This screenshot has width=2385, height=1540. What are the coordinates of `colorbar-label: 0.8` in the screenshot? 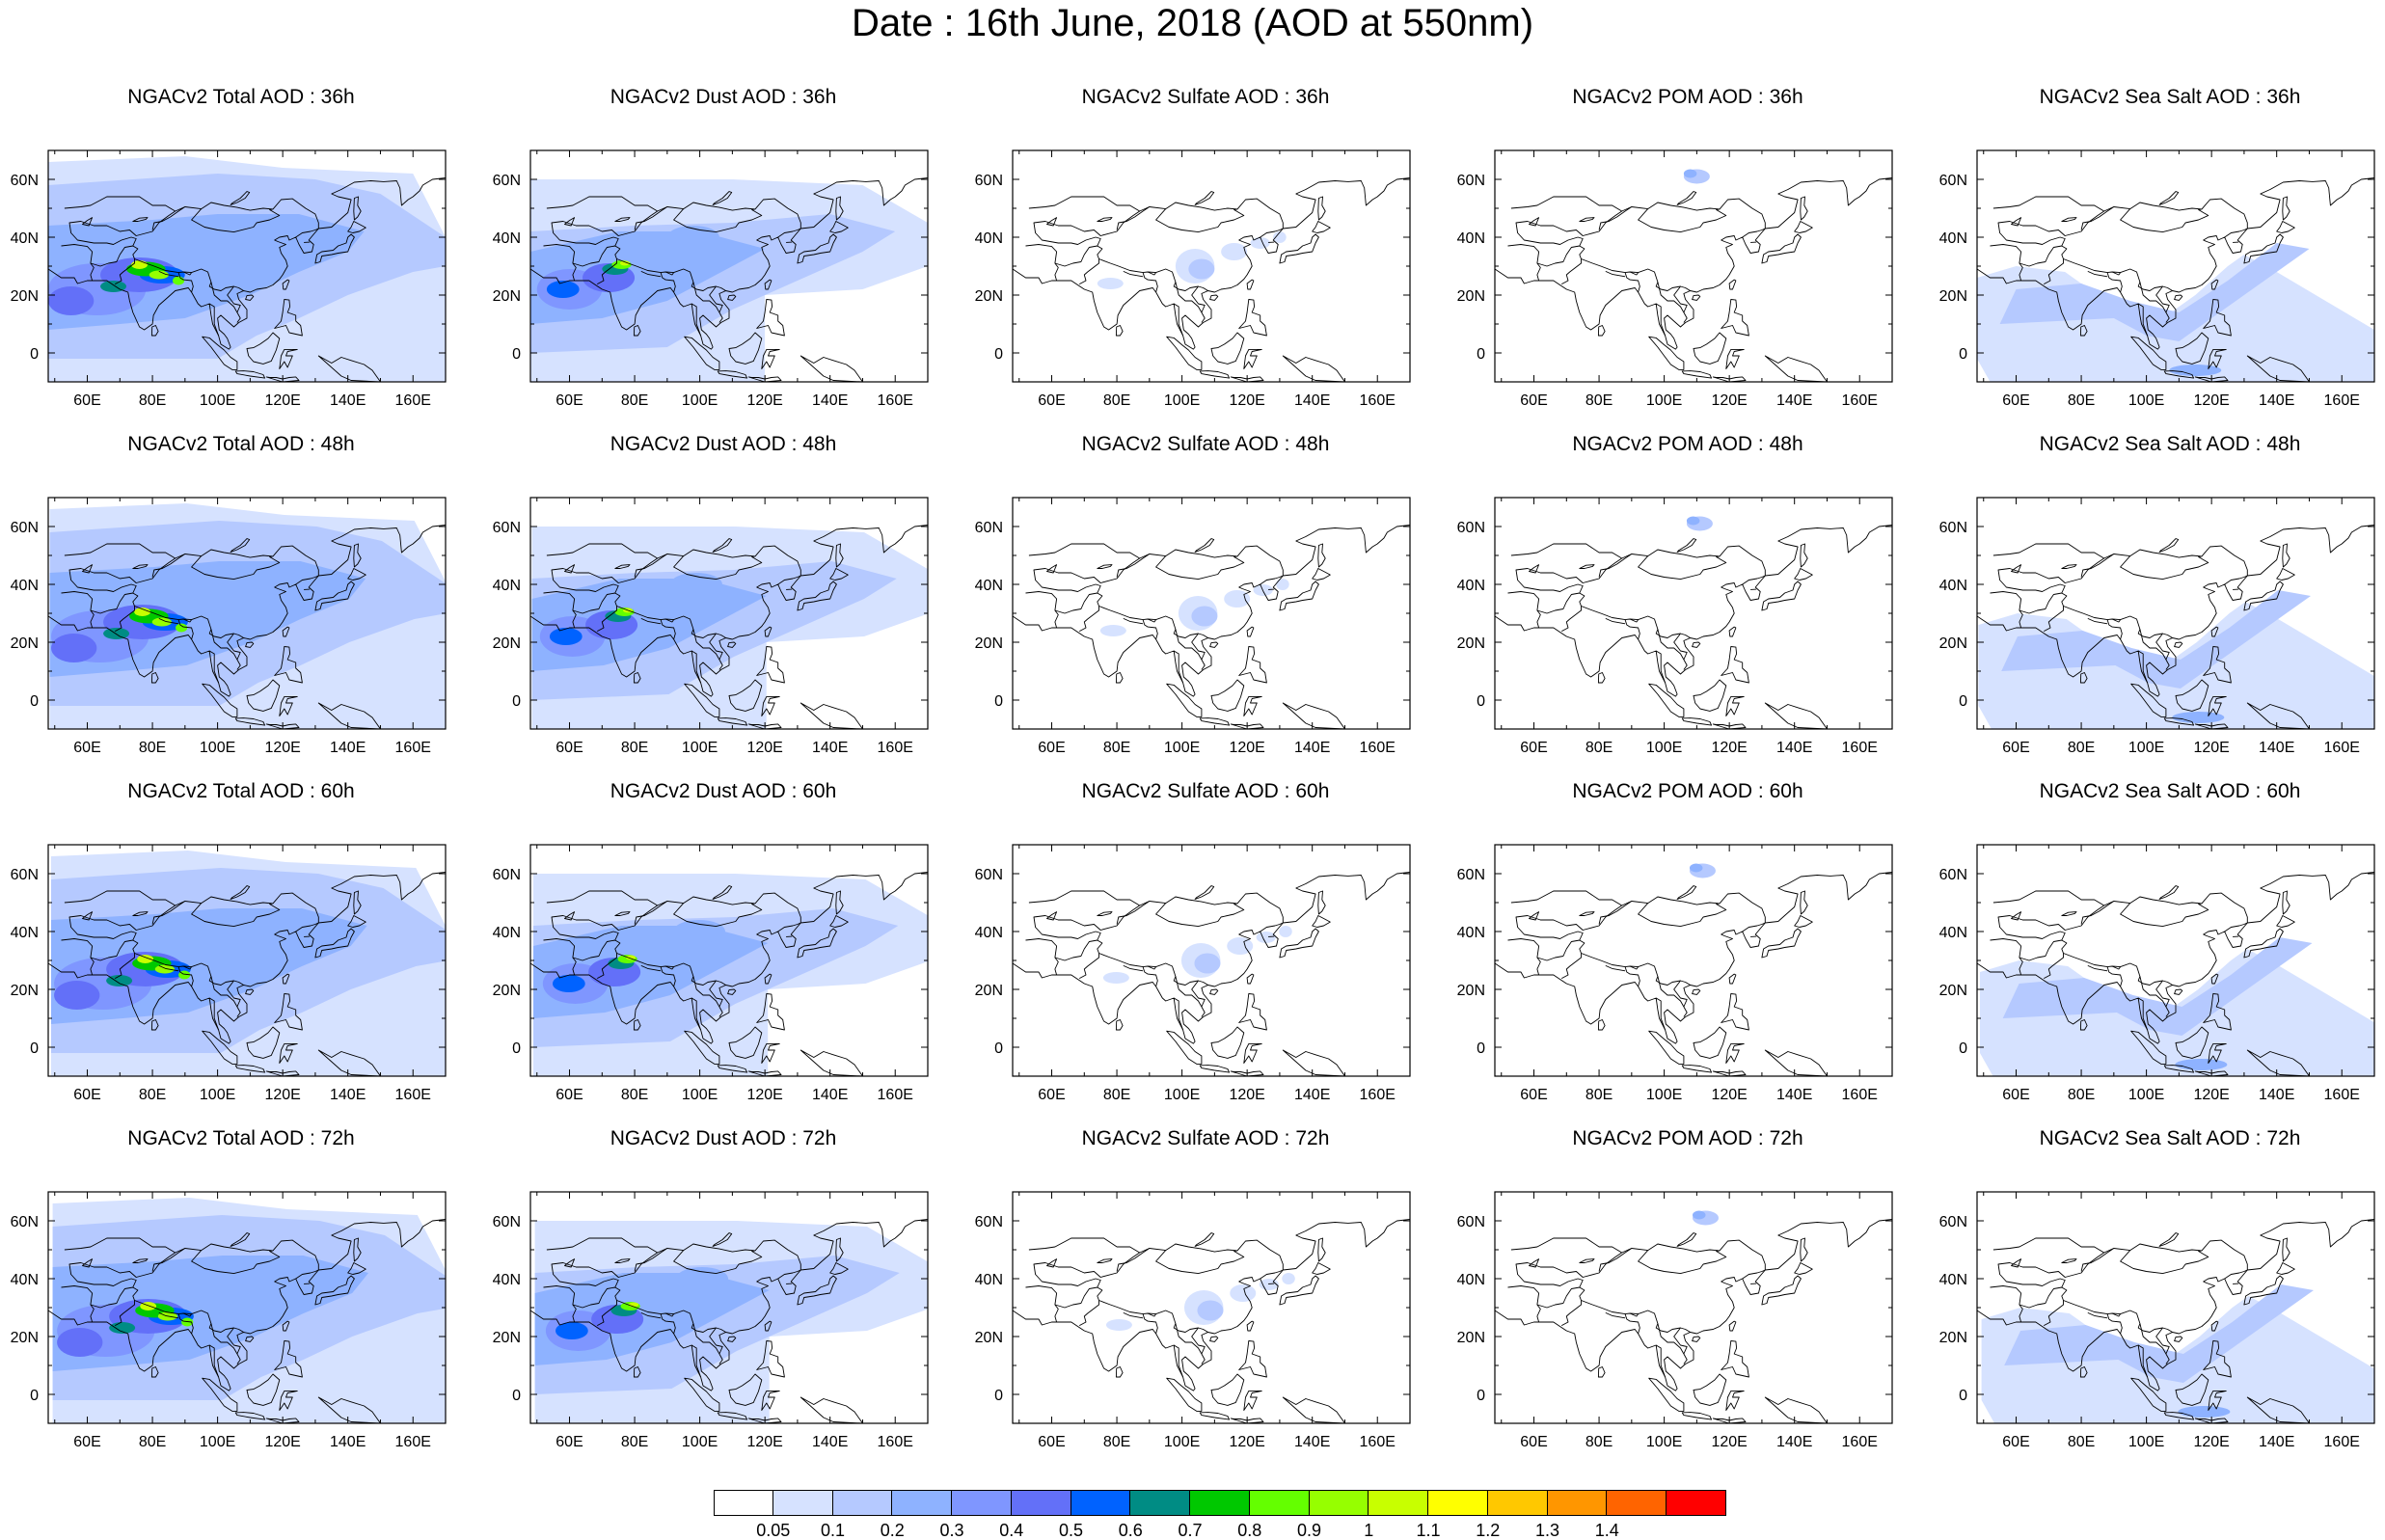 It's located at (1249, 1530).